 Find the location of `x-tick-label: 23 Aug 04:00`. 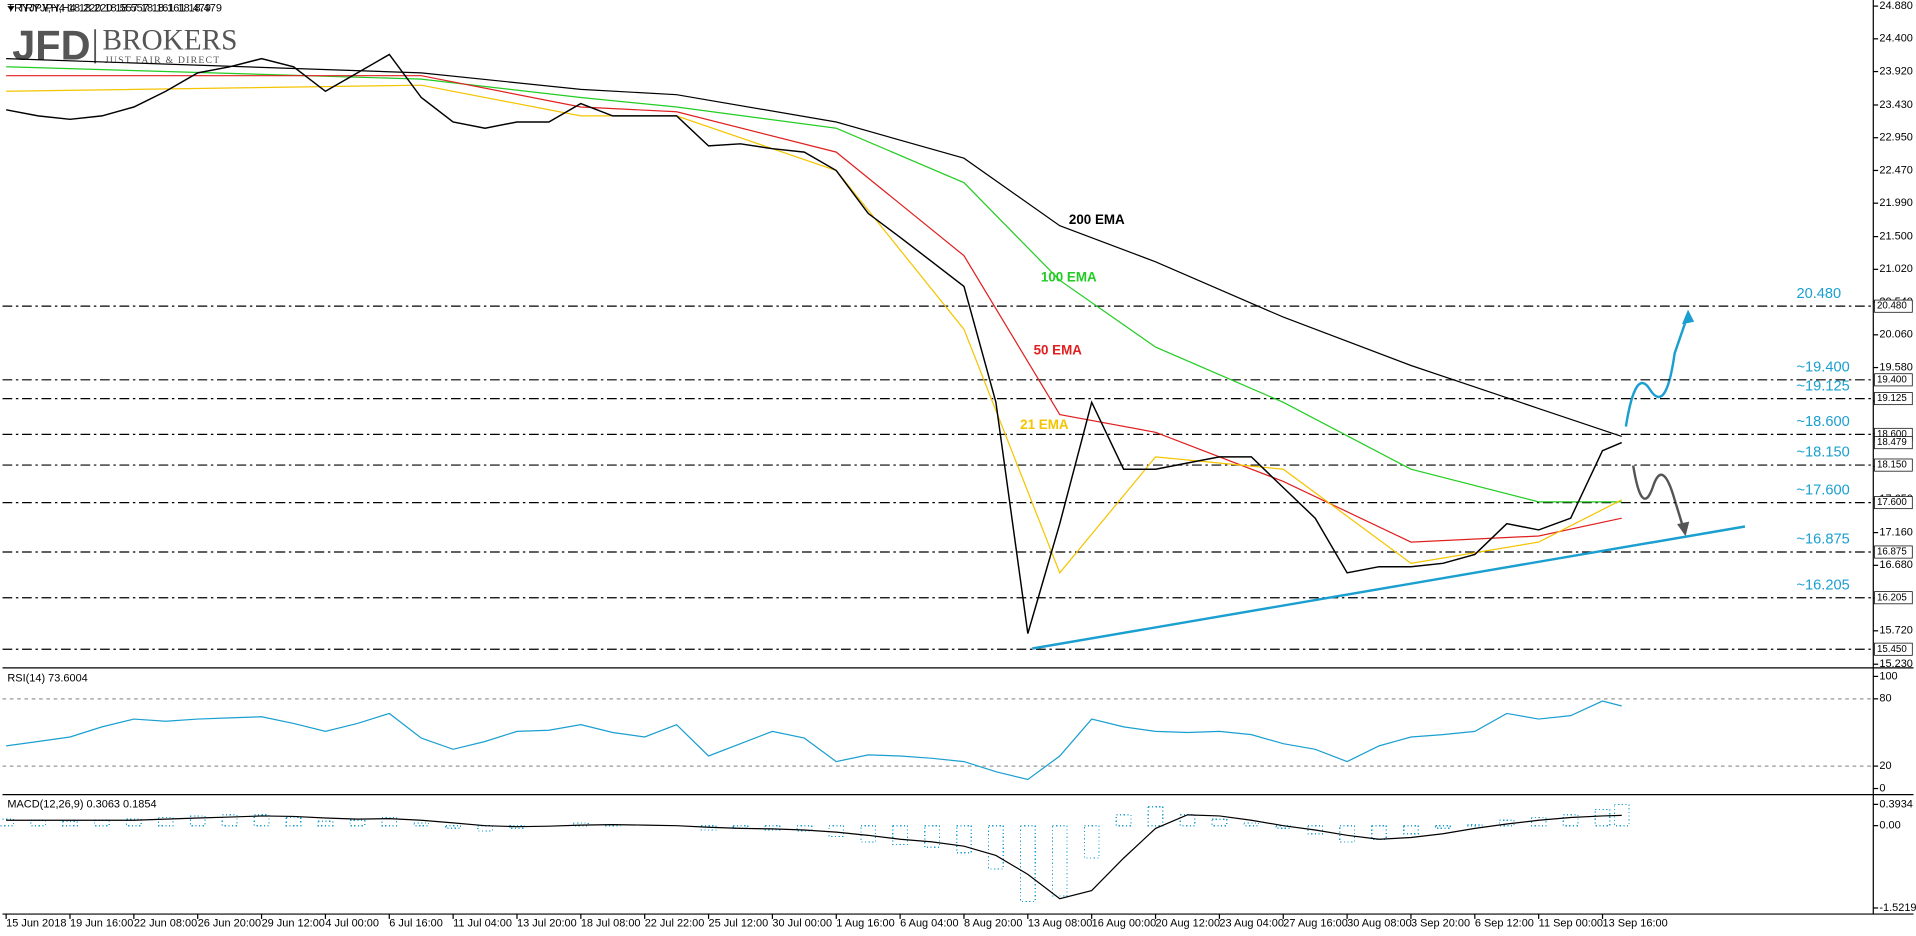

x-tick-label: 23 Aug 04:00 is located at coordinates (1251, 924).